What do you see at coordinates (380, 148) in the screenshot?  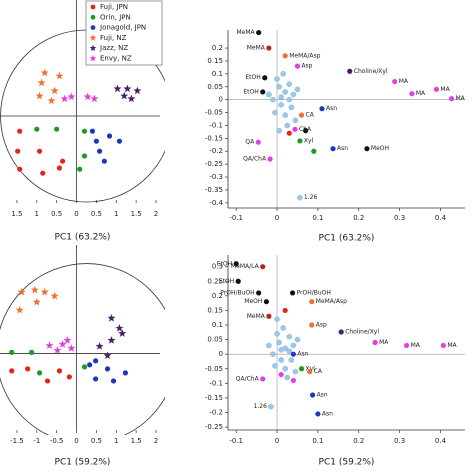 I see `point-label: MeOH` at bounding box center [380, 148].